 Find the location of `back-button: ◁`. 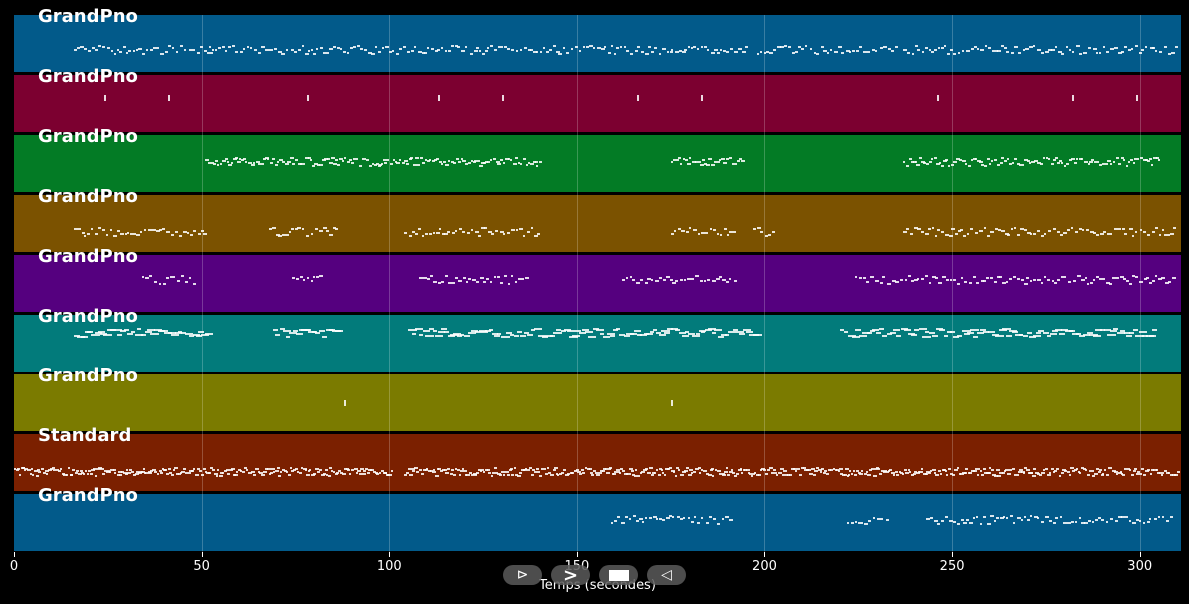

back-button: ◁ is located at coordinates (666, 575).